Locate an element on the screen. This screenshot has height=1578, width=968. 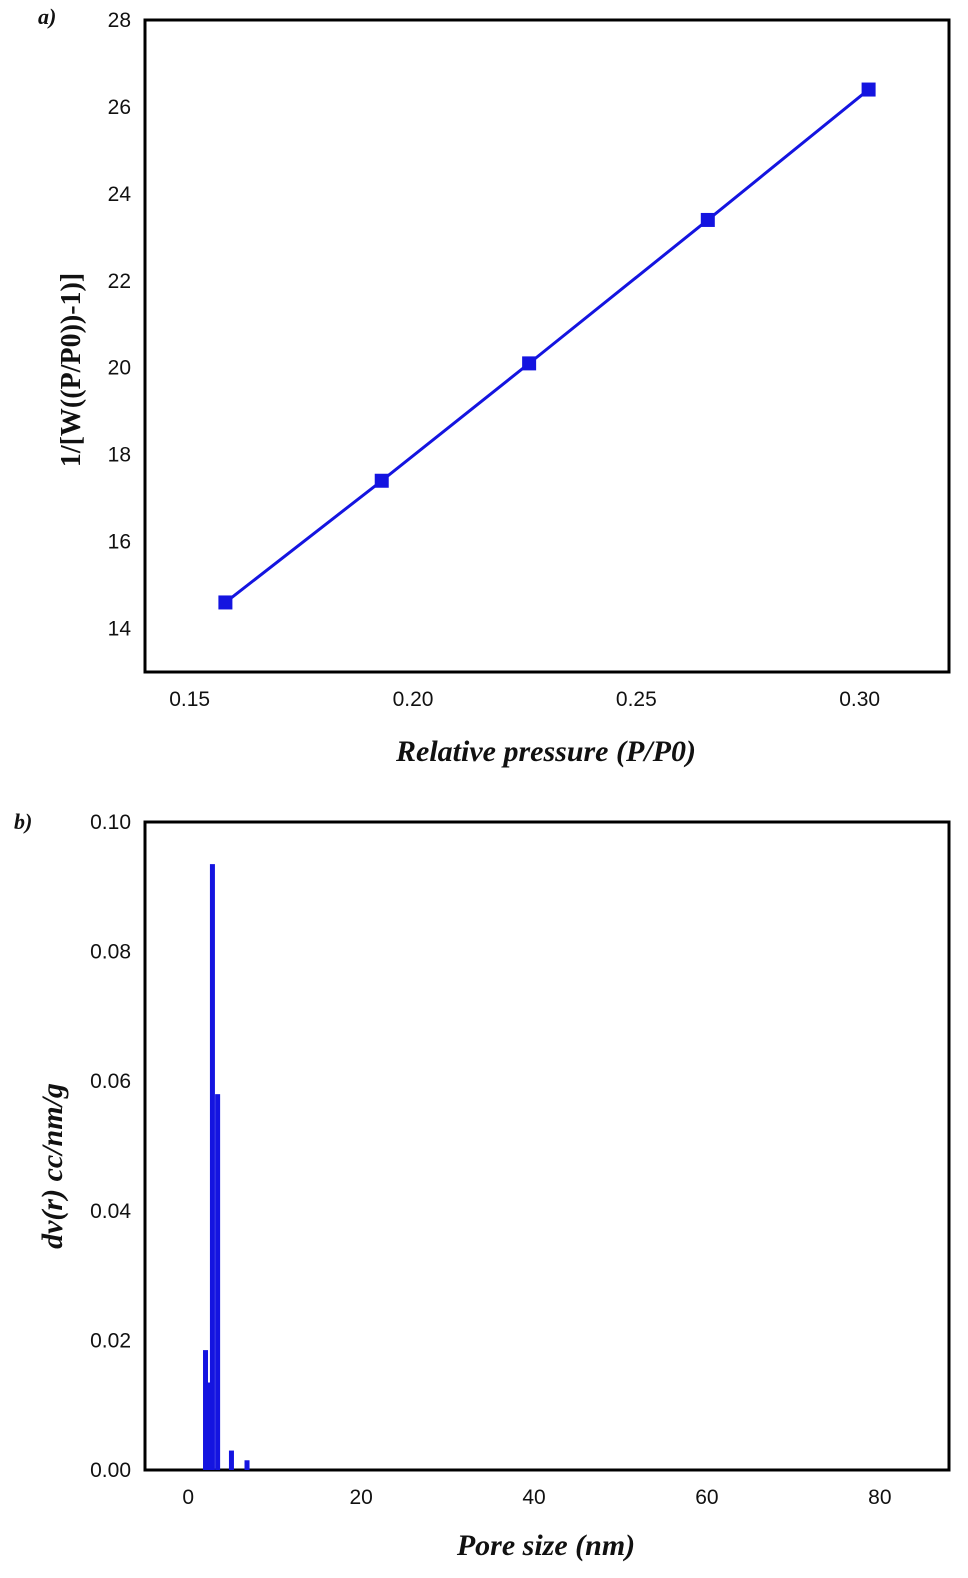
y-axis-label-a: 1/[W((P/P0))-1)] is located at coordinates (71, 370).